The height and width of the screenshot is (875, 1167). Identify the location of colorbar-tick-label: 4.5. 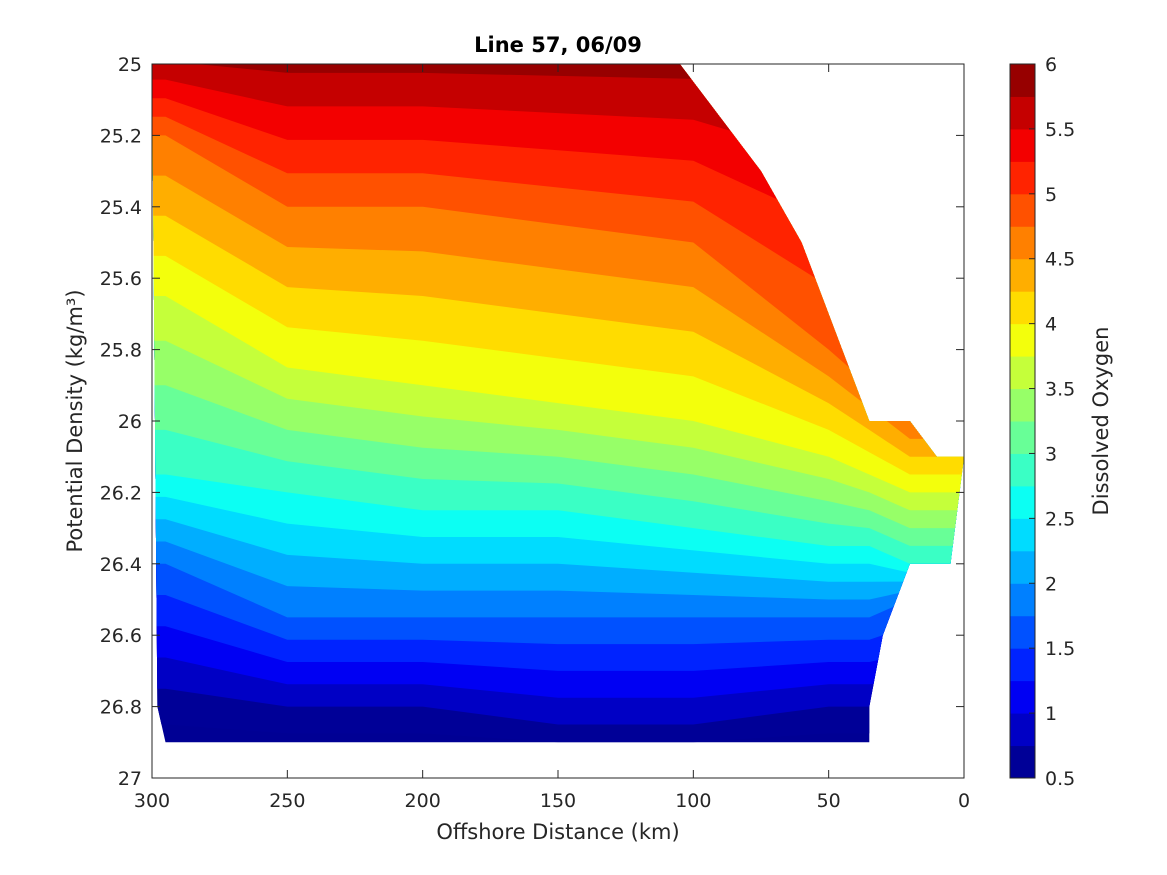
(1060, 260).